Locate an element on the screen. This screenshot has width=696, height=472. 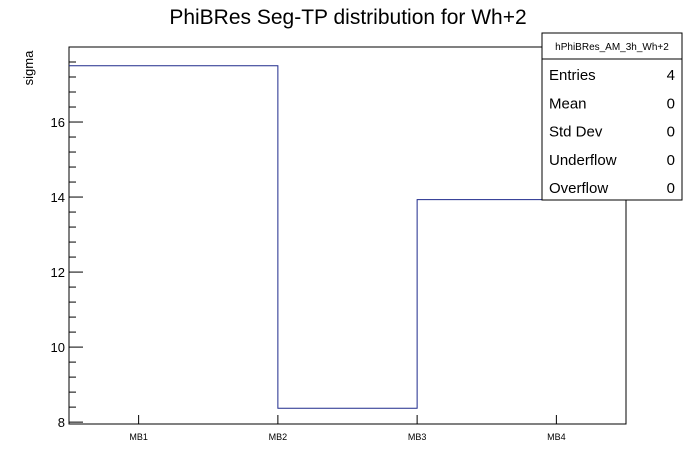
stats-rows: Entries 4 Mean 0 Std Dev 0 Underflow 0 Overflow 0 is located at coordinates (612, 132).